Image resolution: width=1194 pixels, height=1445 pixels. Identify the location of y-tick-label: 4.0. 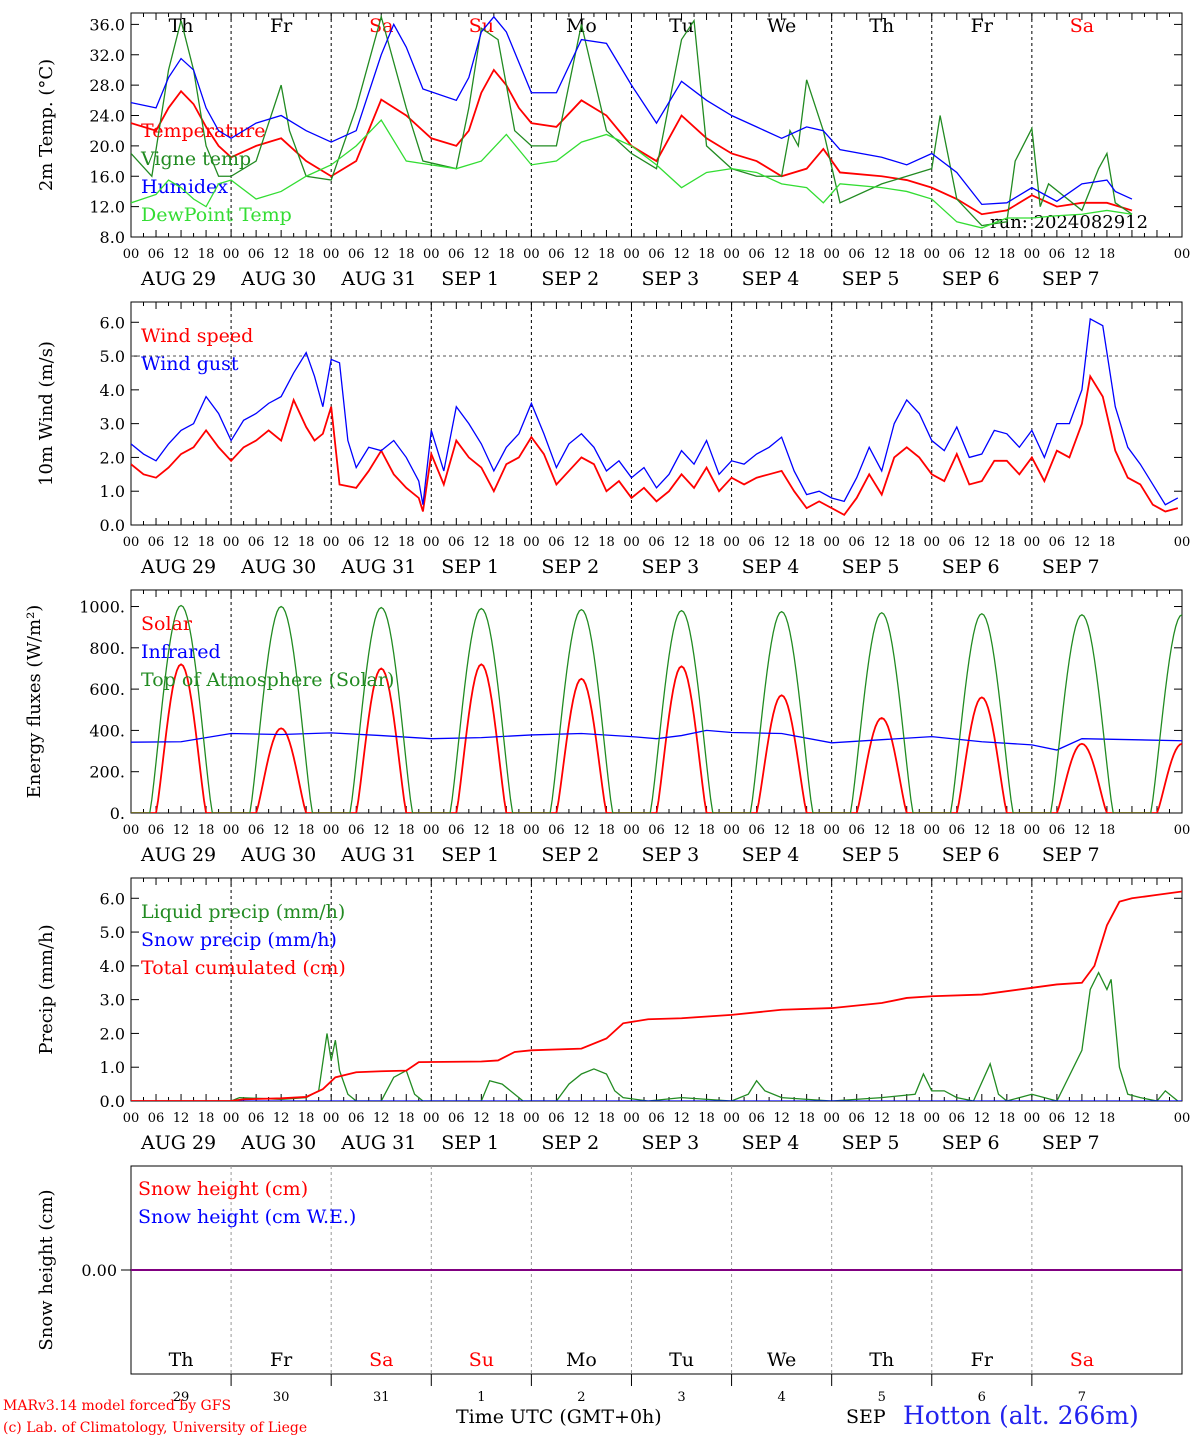
(112, 966).